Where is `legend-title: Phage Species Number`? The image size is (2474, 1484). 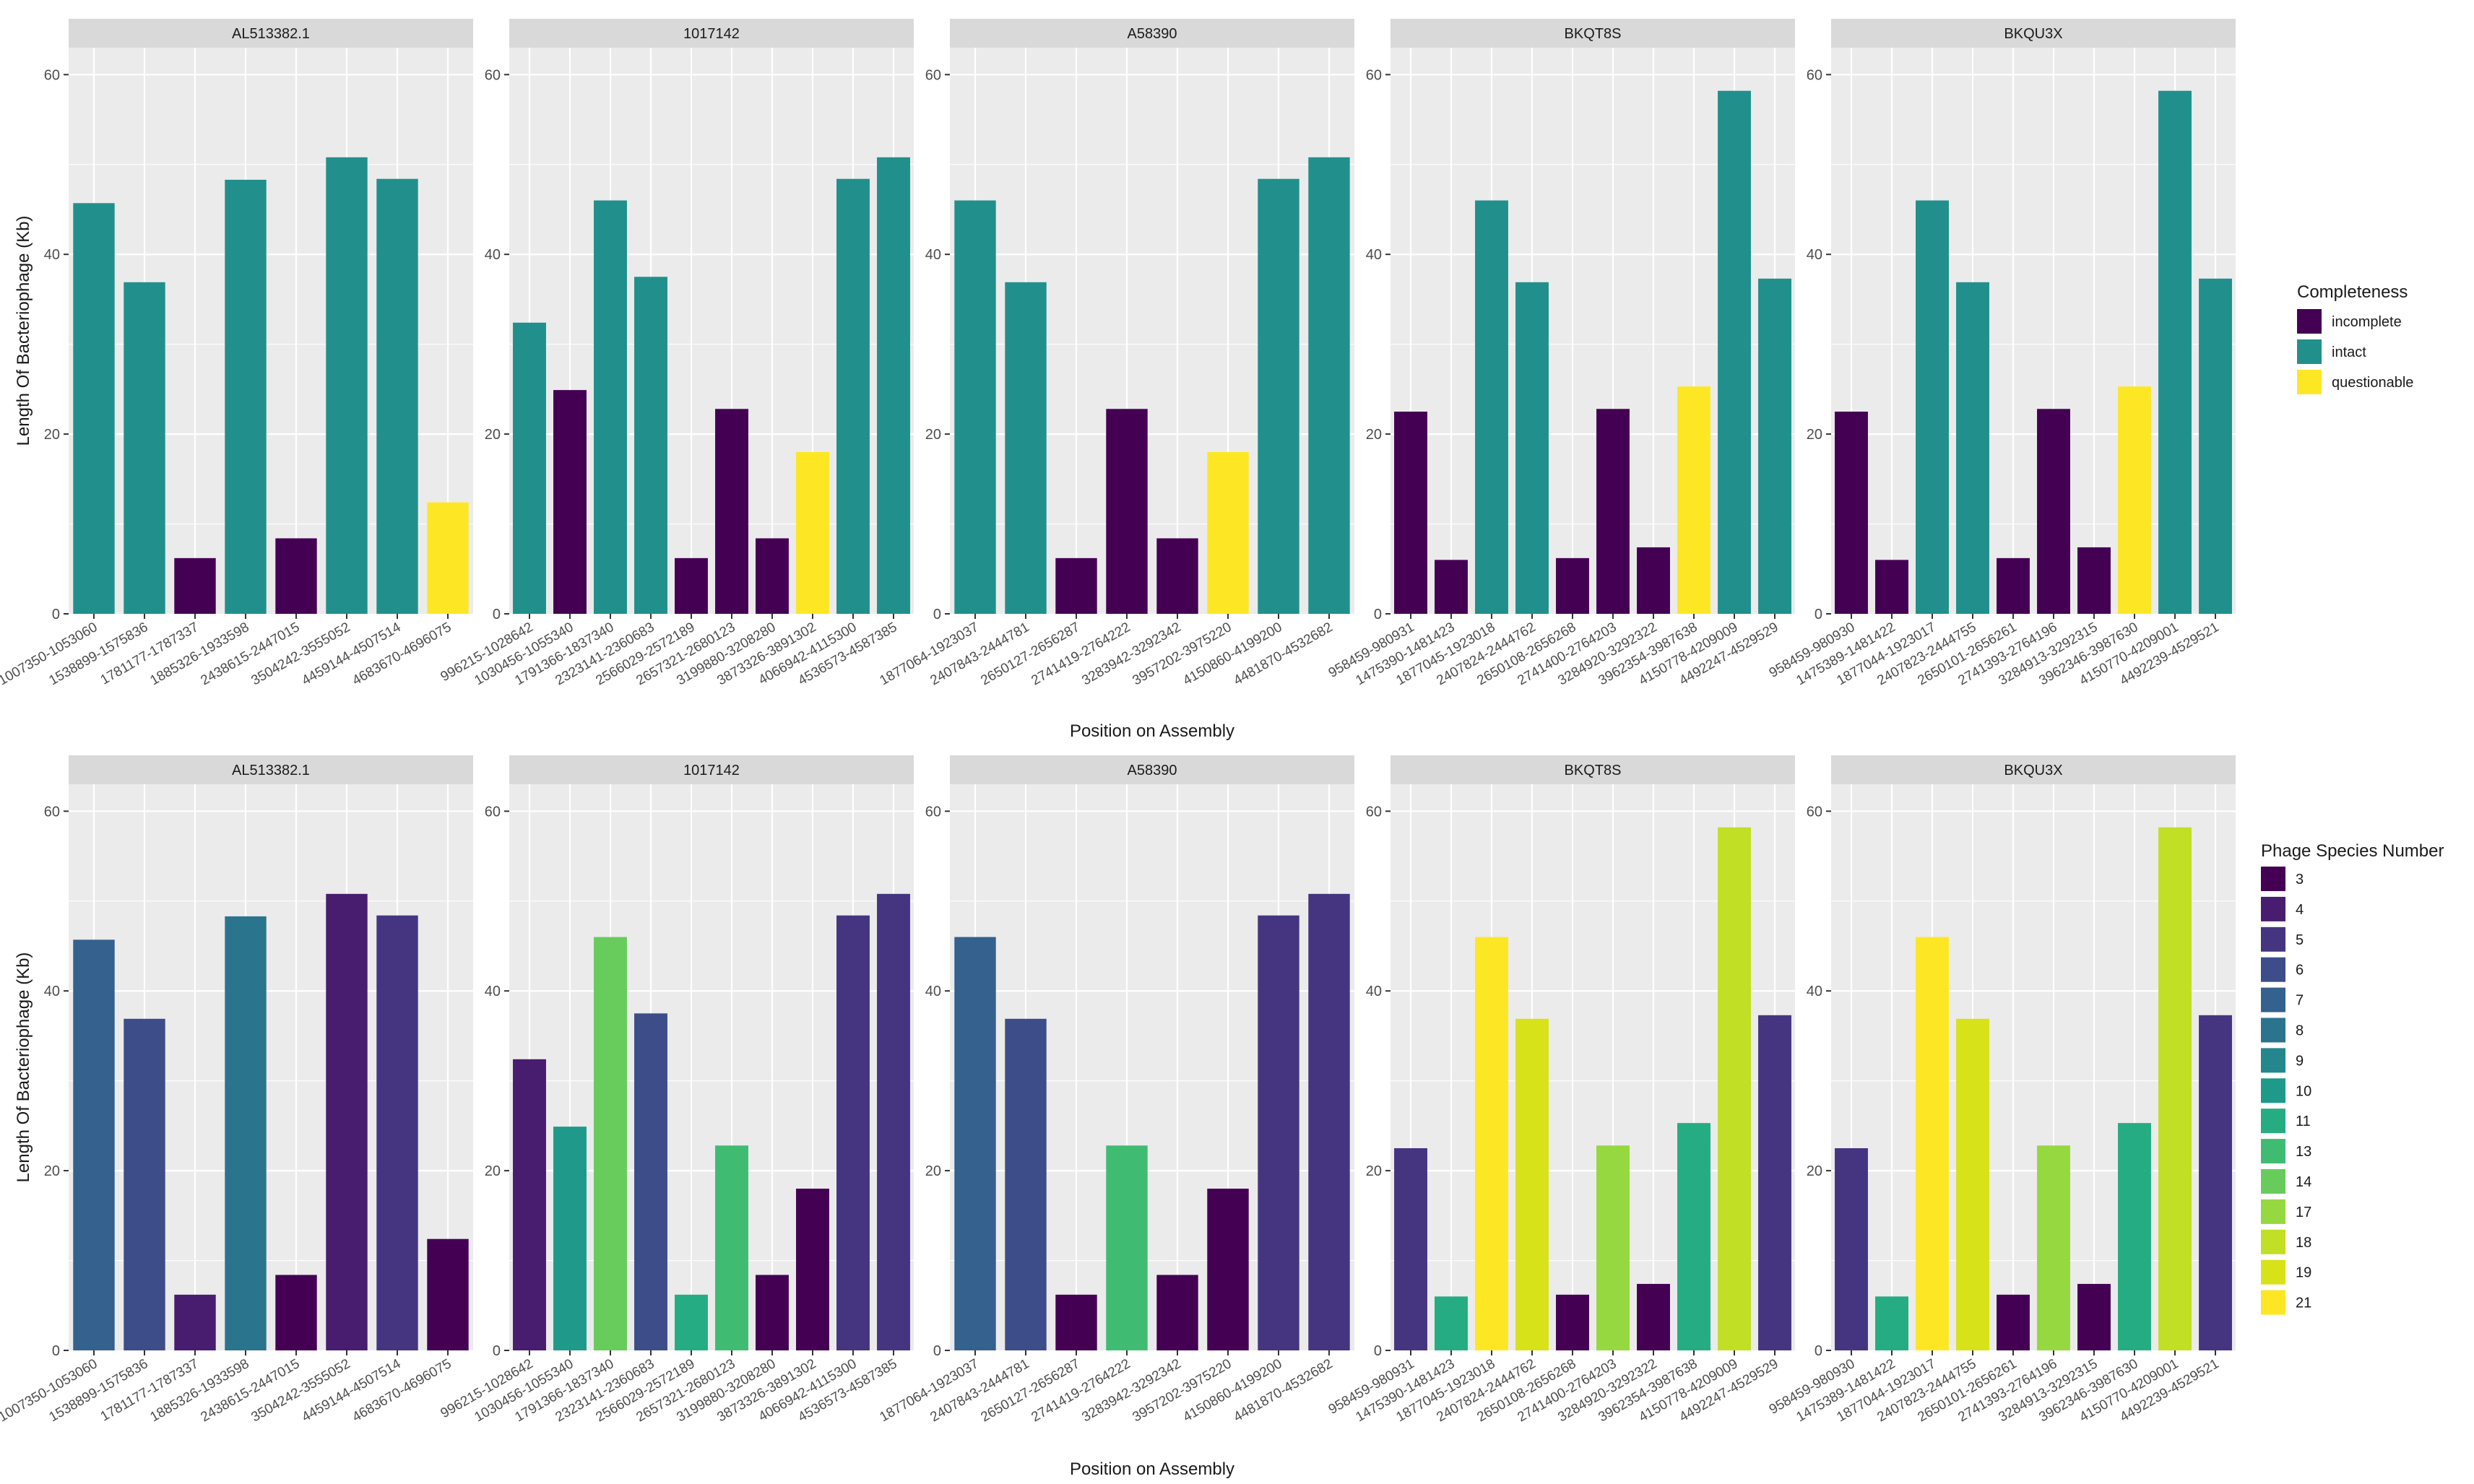 legend-title: Phage Species Number is located at coordinates (2352, 851).